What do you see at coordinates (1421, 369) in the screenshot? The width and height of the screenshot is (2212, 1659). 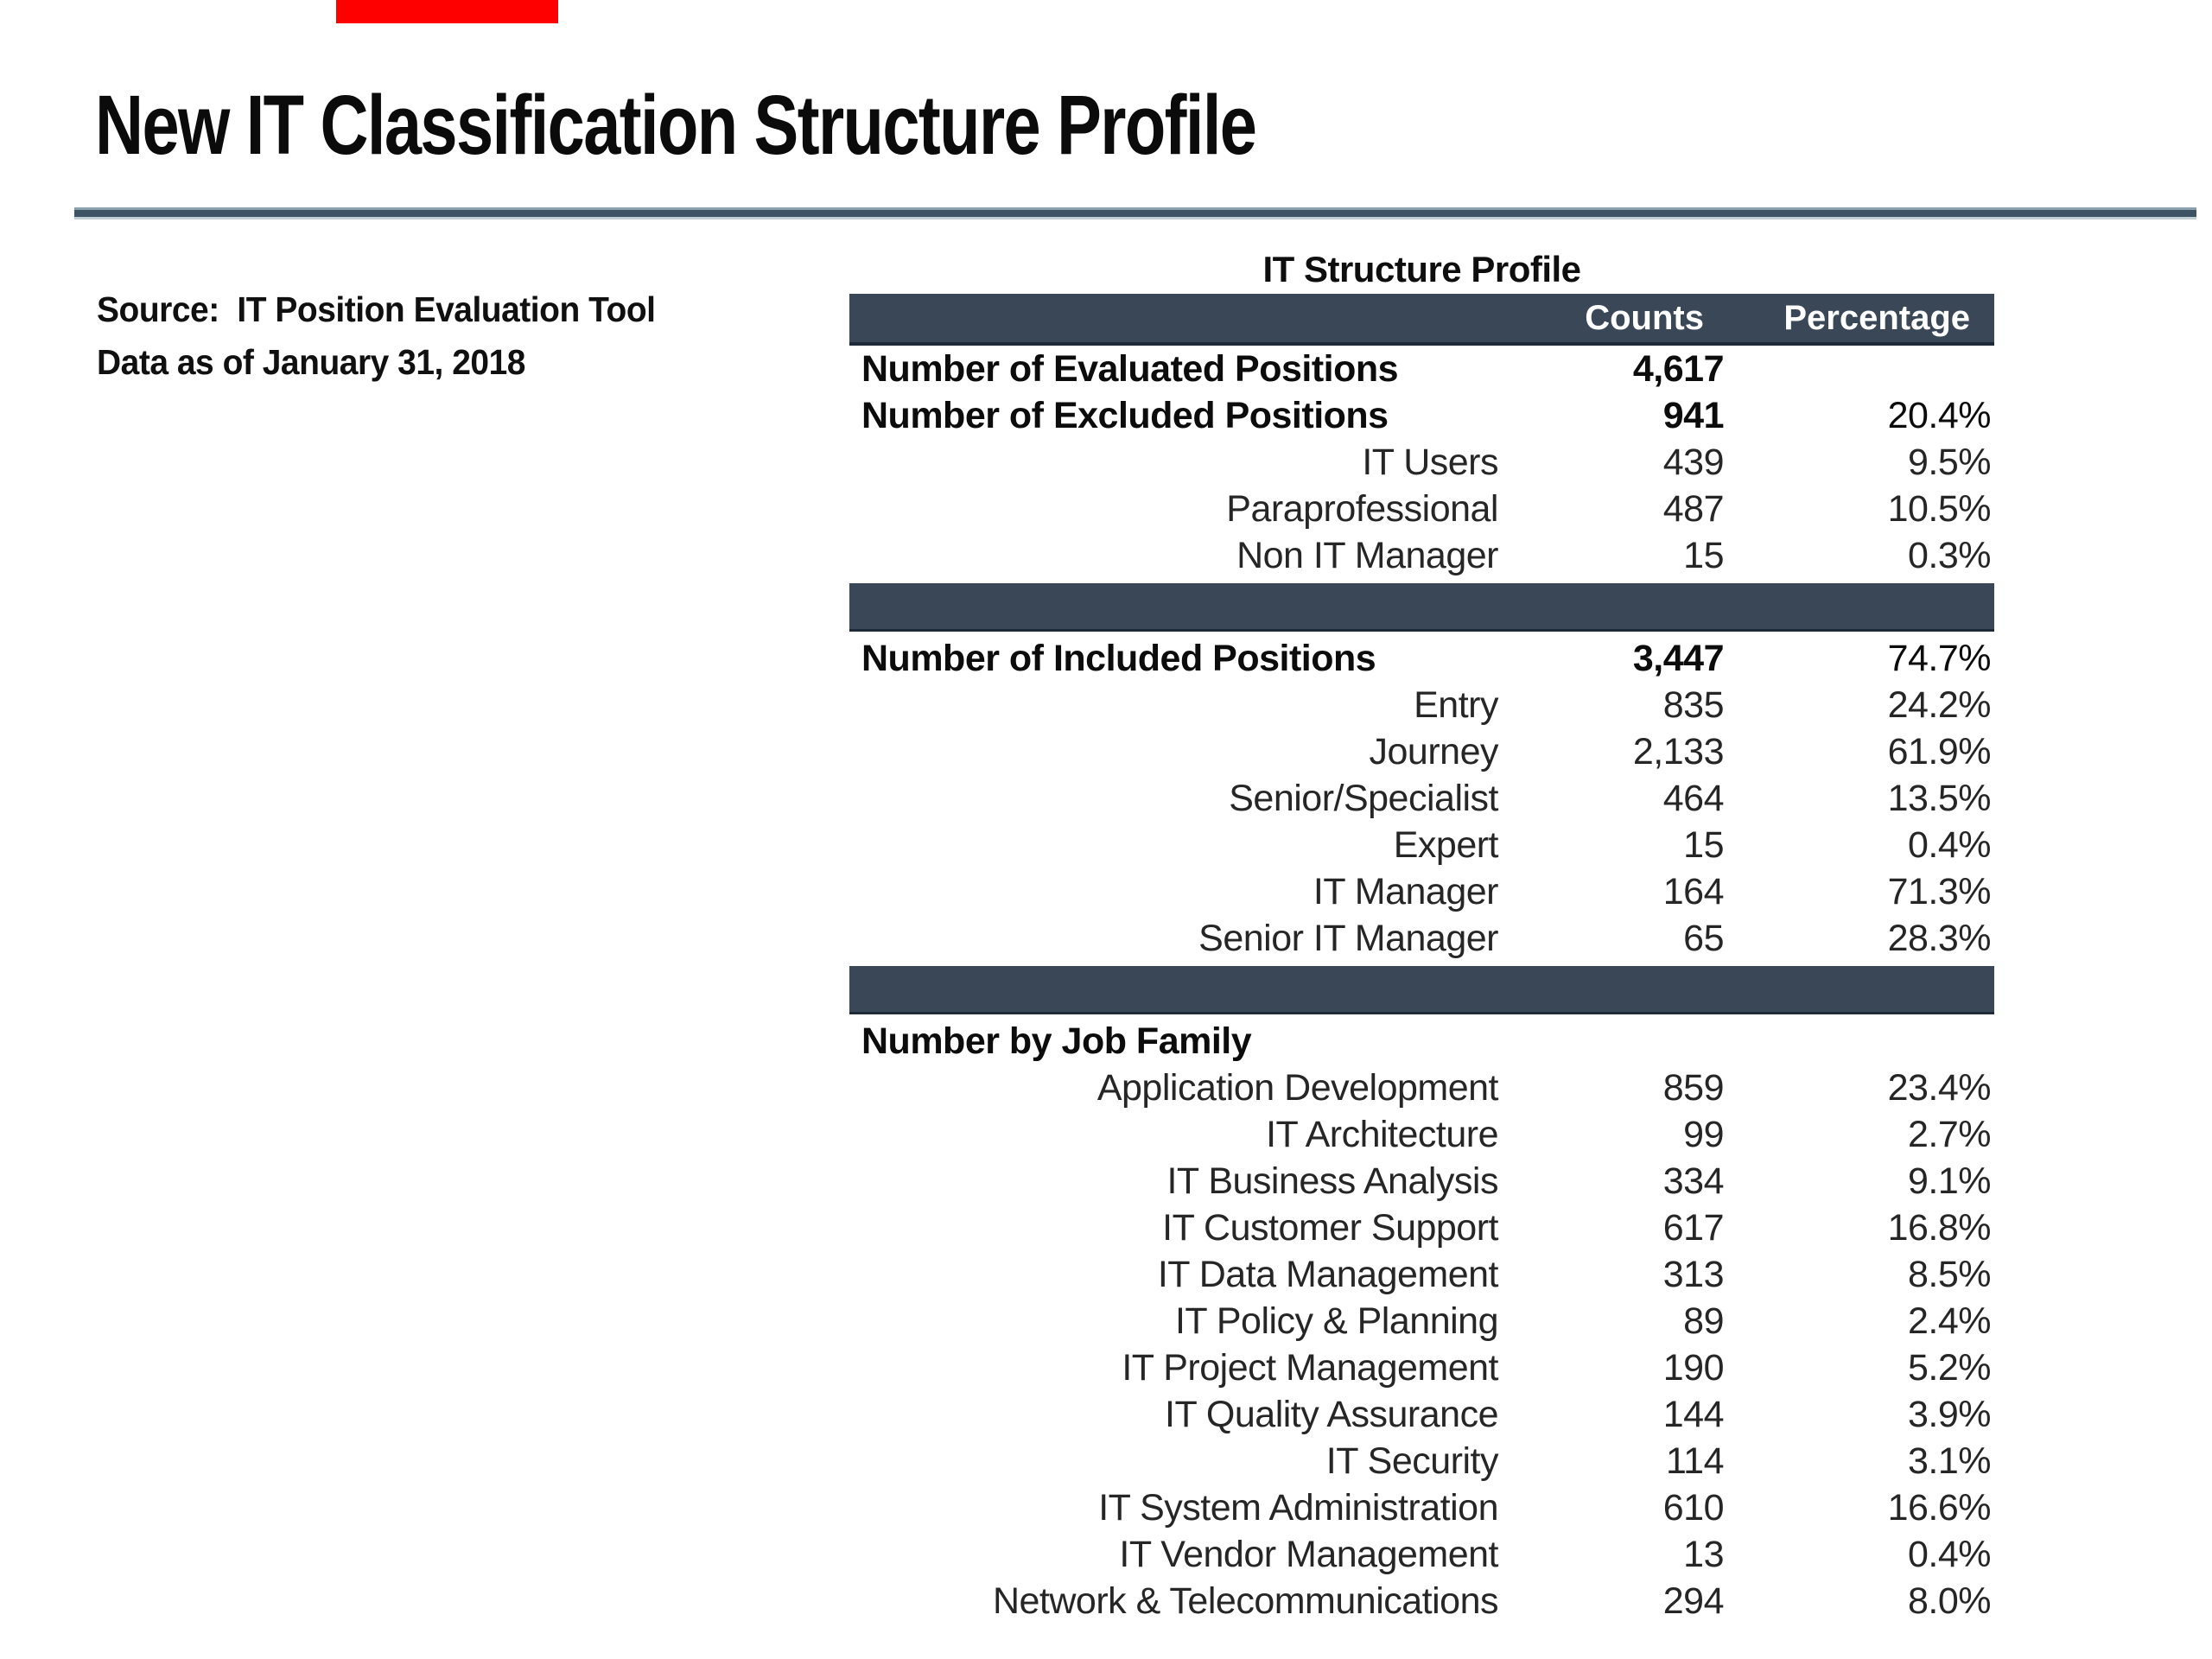 I see `table-row: Number of Evaluated Positions 4,617` at bounding box center [1421, 369].